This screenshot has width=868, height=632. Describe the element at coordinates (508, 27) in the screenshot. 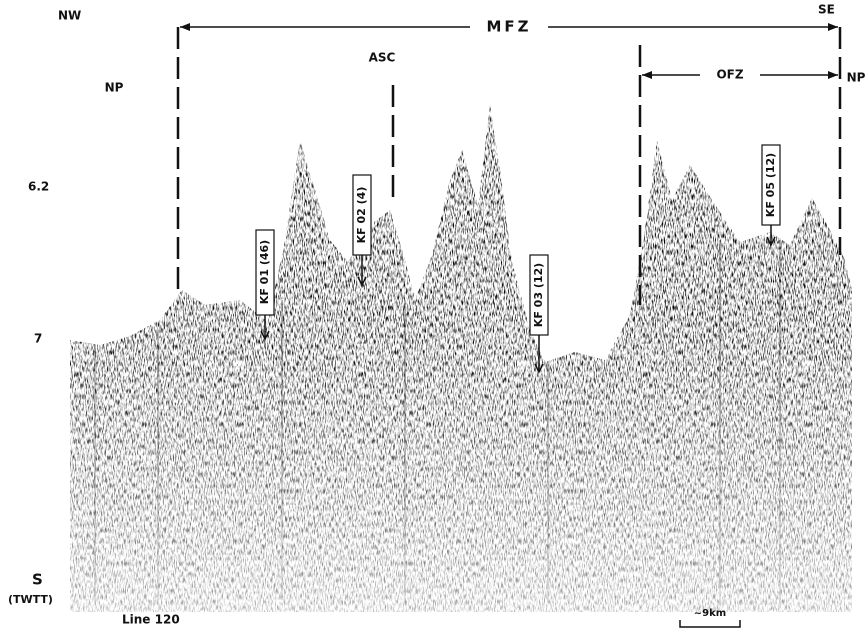

I see `zone-label: MFZ` at that location.